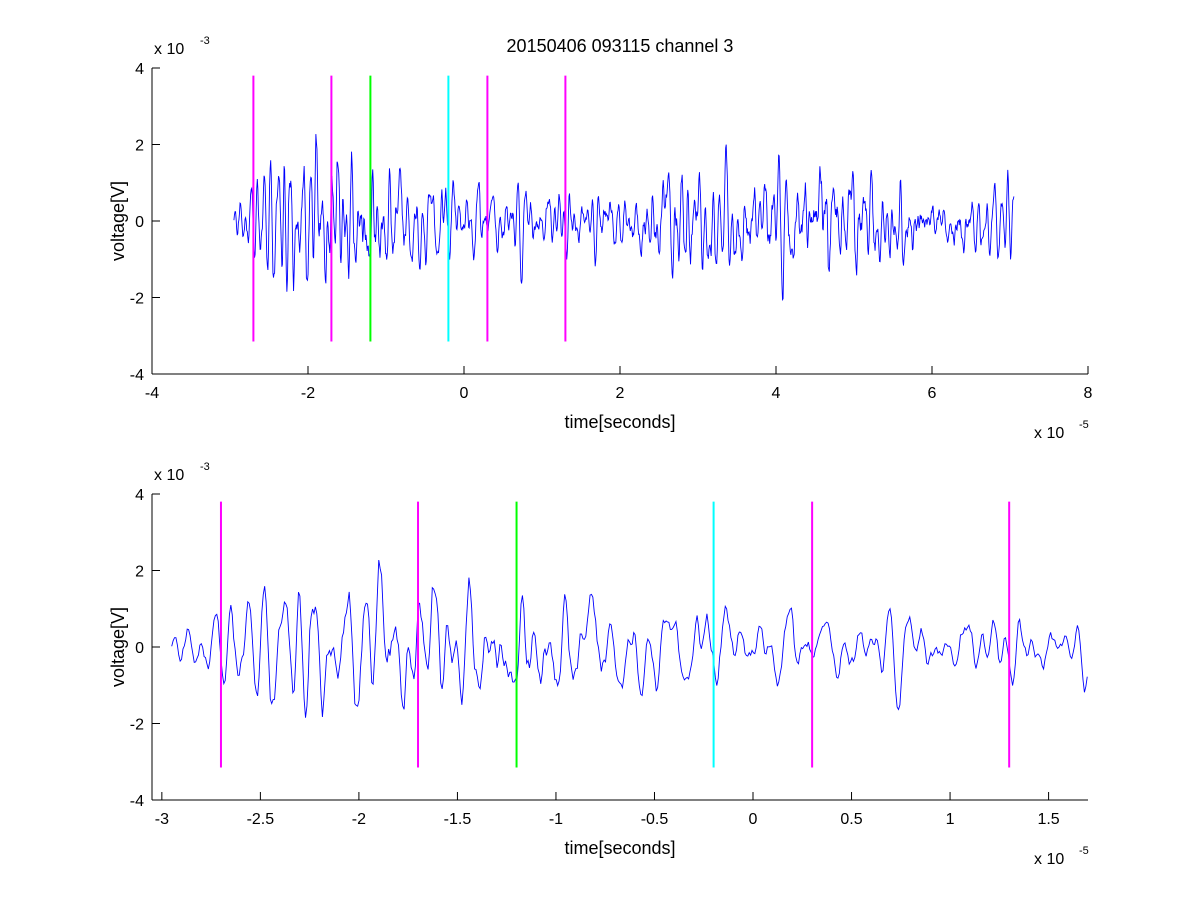 The width and height of the screenshot is (1200, 900). Describe the element at coordinates (932, 393) in the screenshot. I see `x-tick-label: 6` at that location.